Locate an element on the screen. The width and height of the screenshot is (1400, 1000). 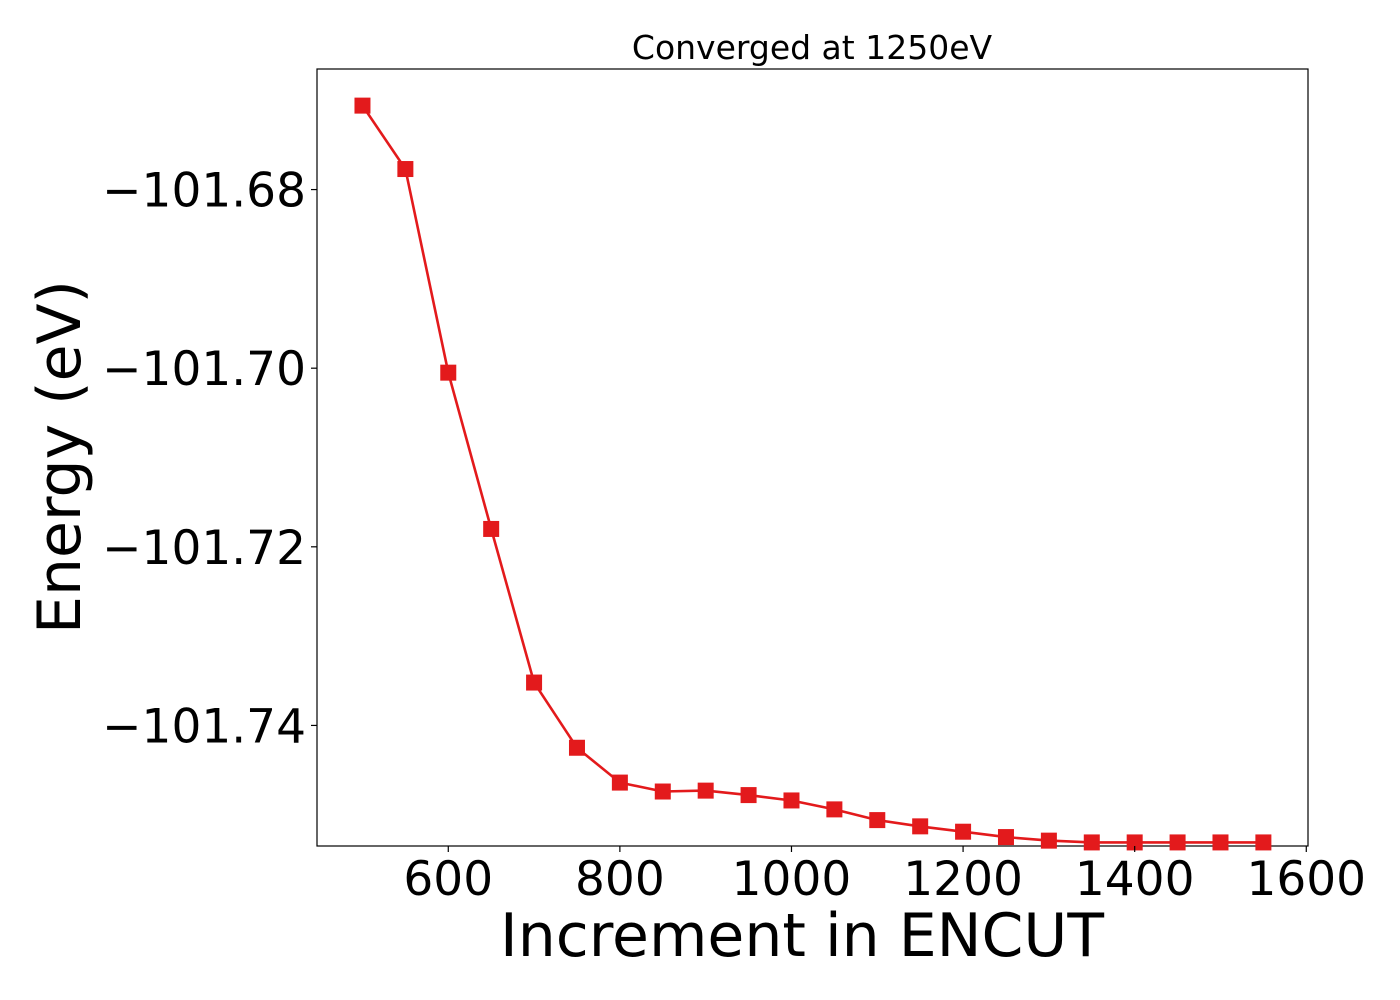
x-axis-label: Increment in ENCUT is located at coordinates (802, 936).